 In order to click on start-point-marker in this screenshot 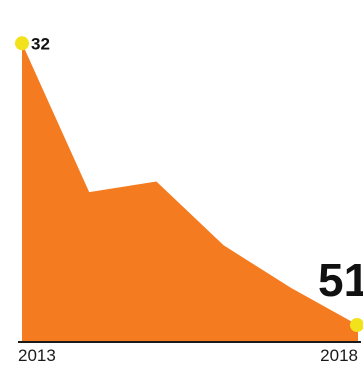, I will do `click(22, 43)`.